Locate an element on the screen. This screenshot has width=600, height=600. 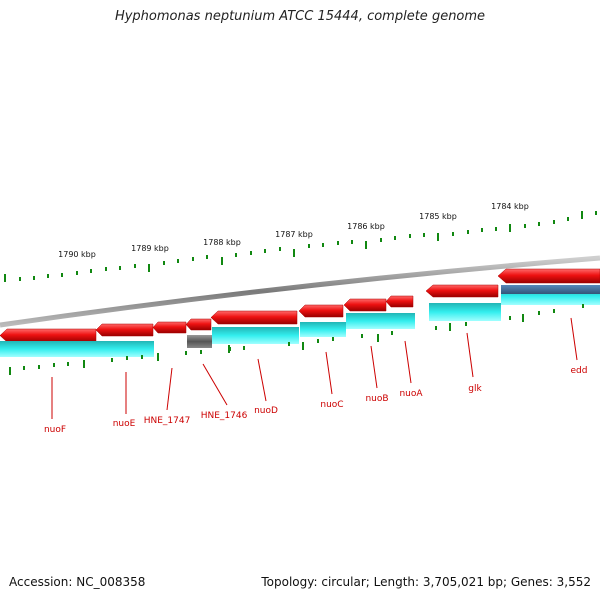
gene-label: nuoA is located at coordinates (411, 394).